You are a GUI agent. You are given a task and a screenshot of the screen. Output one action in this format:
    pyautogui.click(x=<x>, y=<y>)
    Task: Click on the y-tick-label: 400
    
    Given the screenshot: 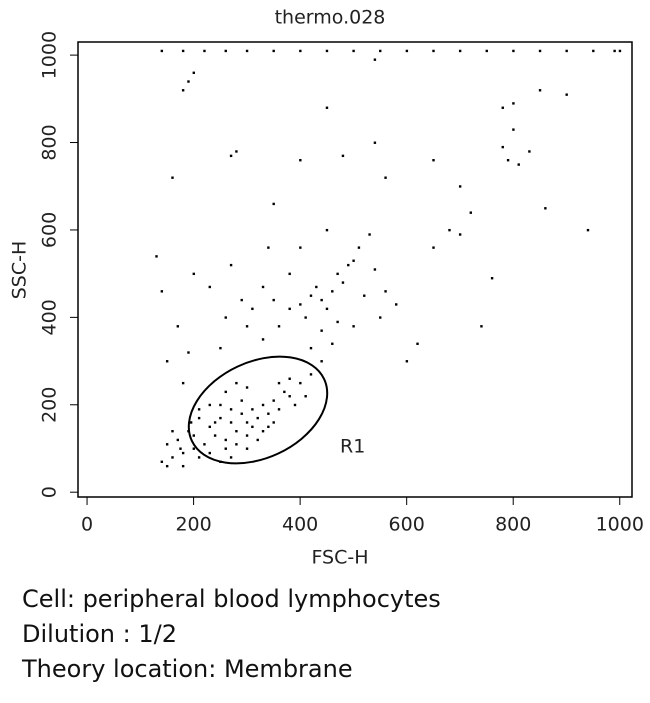 What is the action you would take?
    pyautogui.click(x=50, y=317)
    